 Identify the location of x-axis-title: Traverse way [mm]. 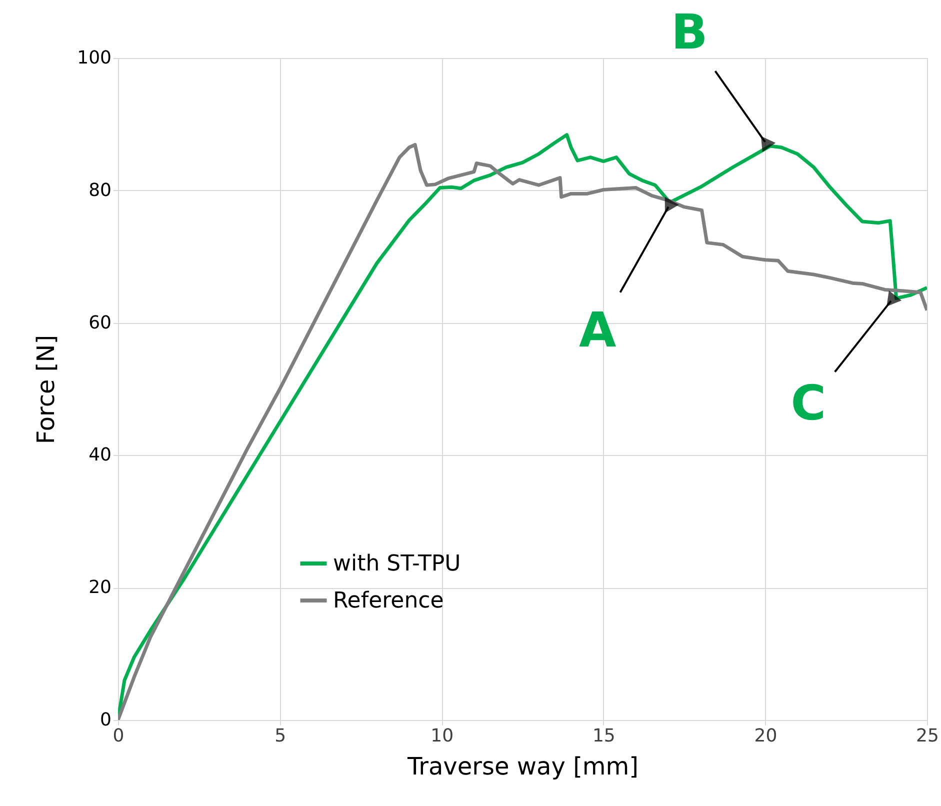
(522, 766).